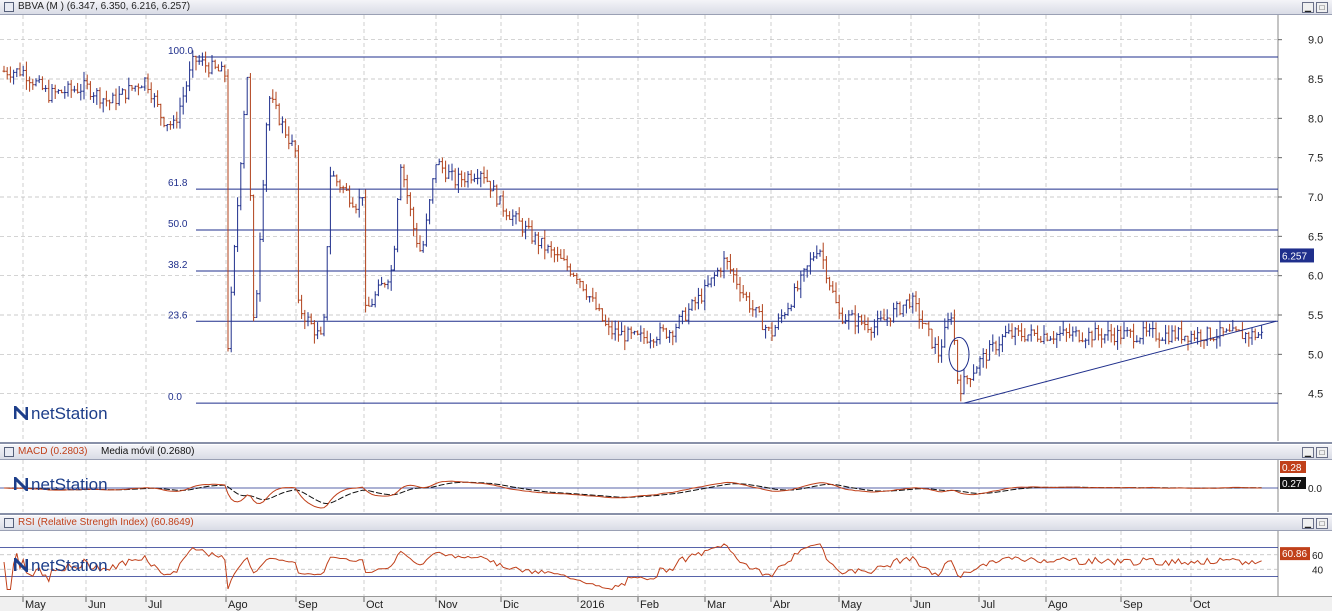 The width and height of the screenshot is (1332, 614). I want to click on rsi-tick-label: 40, so click(1318, 570).